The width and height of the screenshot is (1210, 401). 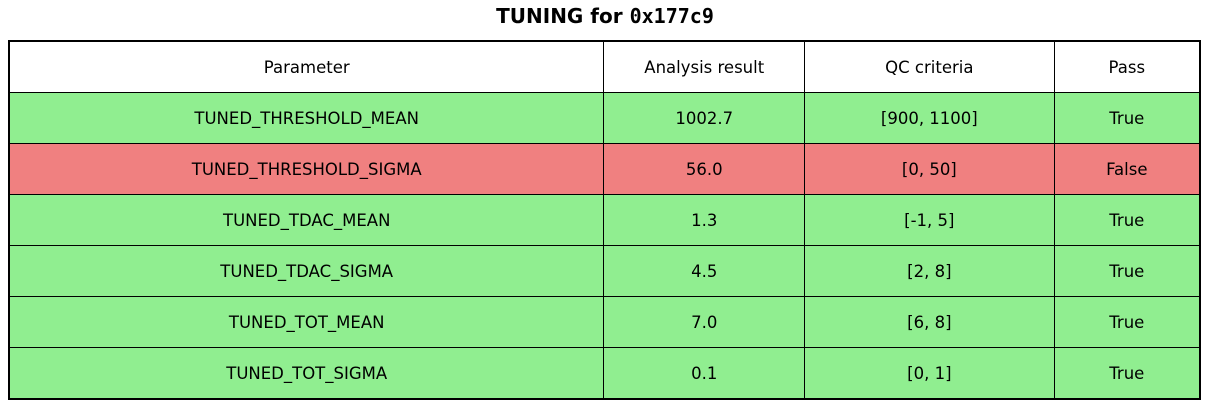 I want to click on page-title: TUNING for 0x177c9, so click(x=605, y=16).